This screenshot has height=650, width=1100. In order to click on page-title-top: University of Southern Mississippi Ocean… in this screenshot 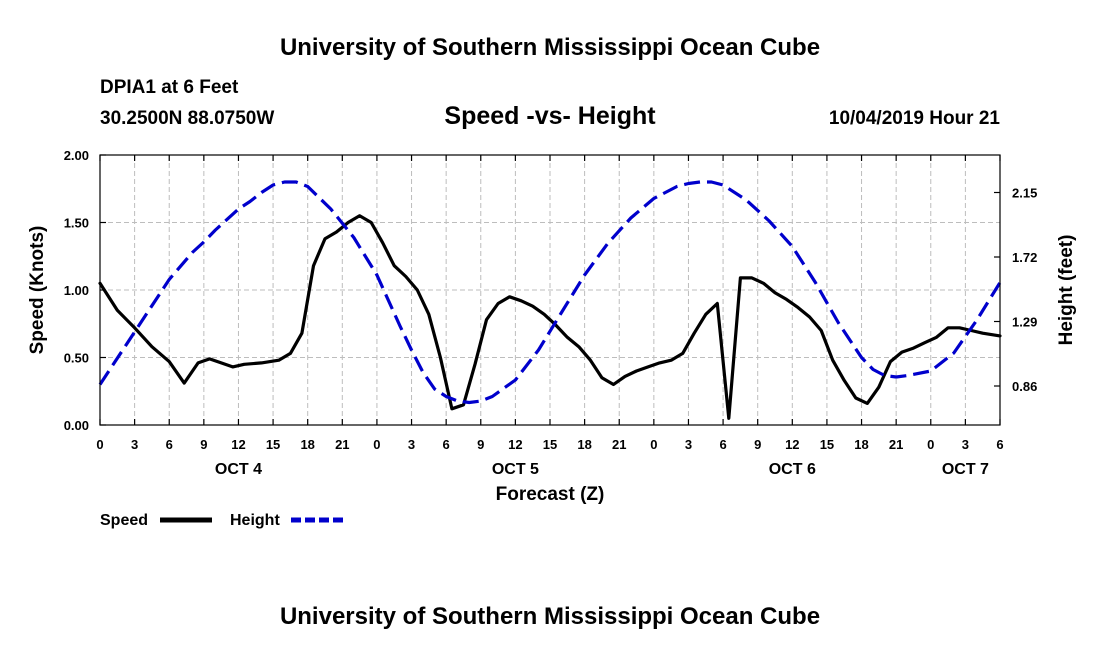, I will do `click(550, 47)`.